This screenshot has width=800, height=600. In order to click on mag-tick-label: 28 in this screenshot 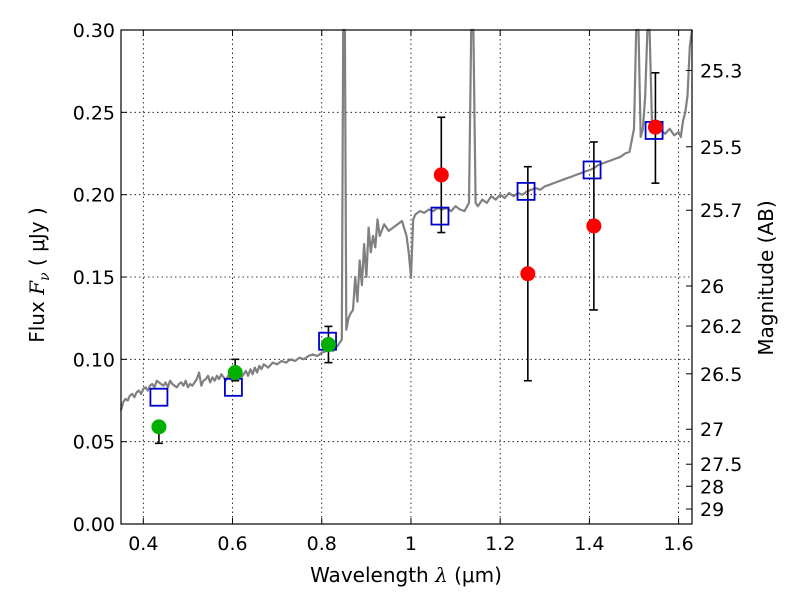, I will do `click(712, 487)`.